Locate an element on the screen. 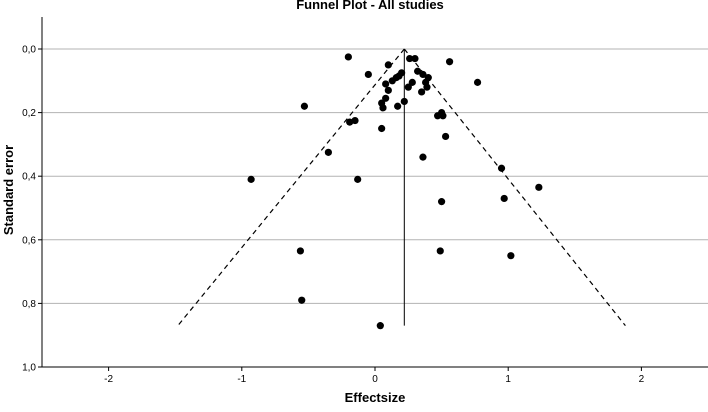 This screenshot has height=412, width=708. y-tick-label-0: 0,0 is located at coordinates (29, 50).